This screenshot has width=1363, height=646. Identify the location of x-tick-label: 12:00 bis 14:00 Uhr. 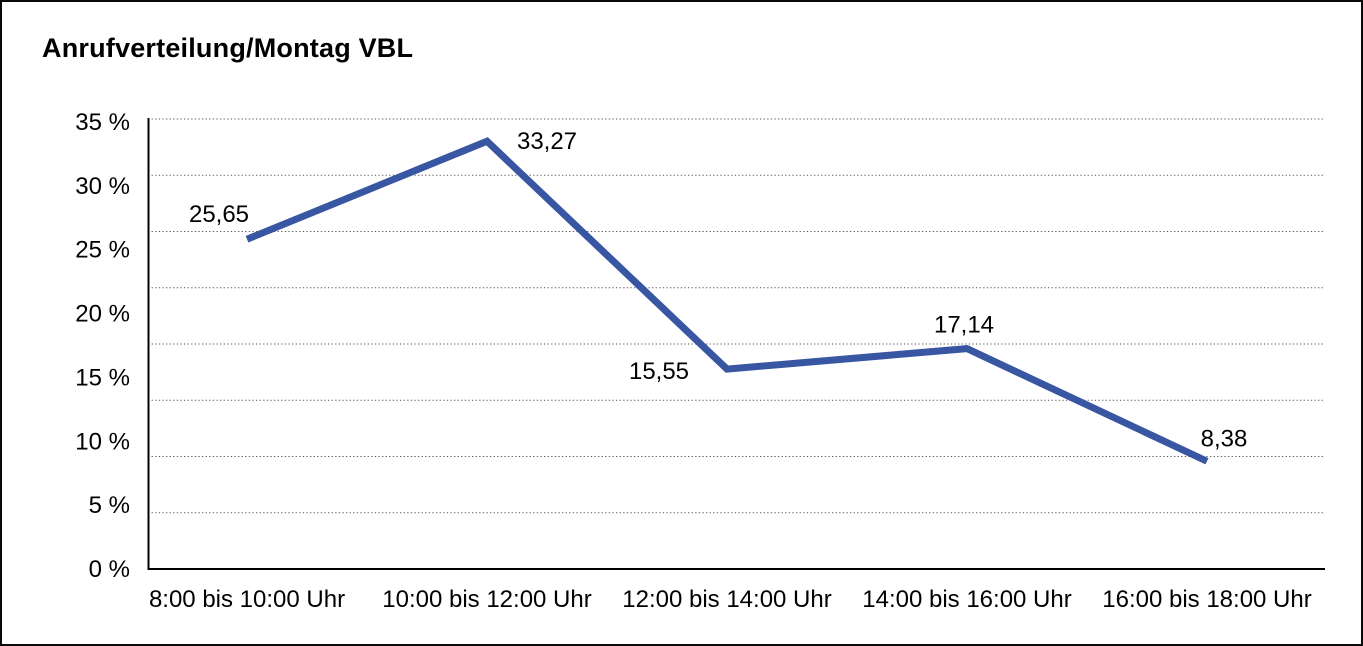
(726, 599).